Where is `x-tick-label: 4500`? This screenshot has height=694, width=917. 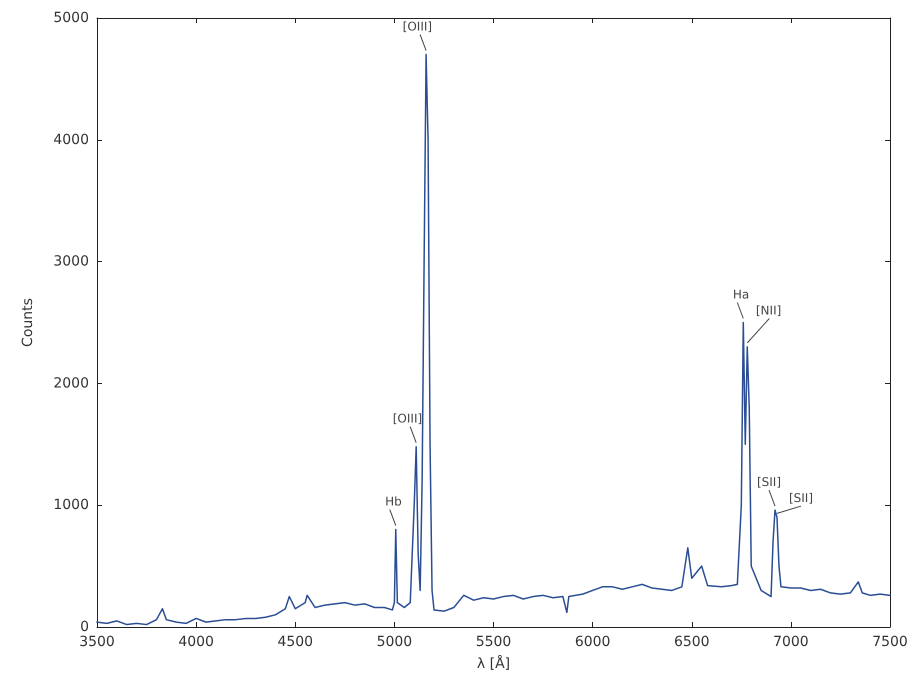 x-tick-label: 4500 is located at coordinates (295, 642).